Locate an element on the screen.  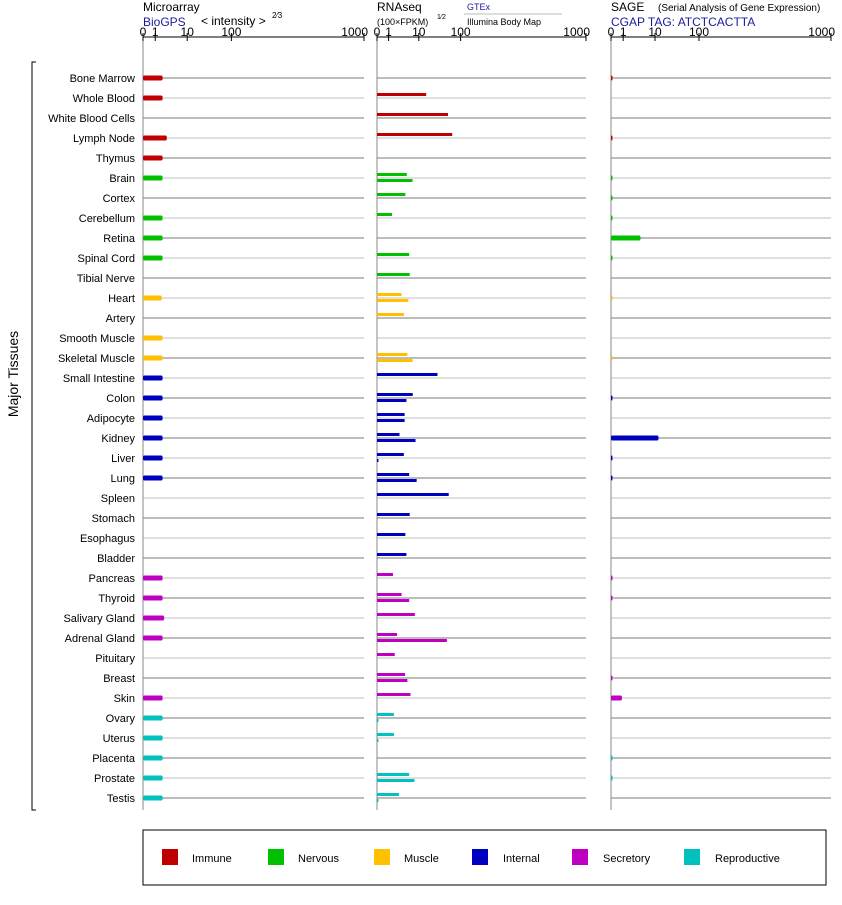
rnaseq-gtex-bar-cerebellum is located at coordinates (385, 214).